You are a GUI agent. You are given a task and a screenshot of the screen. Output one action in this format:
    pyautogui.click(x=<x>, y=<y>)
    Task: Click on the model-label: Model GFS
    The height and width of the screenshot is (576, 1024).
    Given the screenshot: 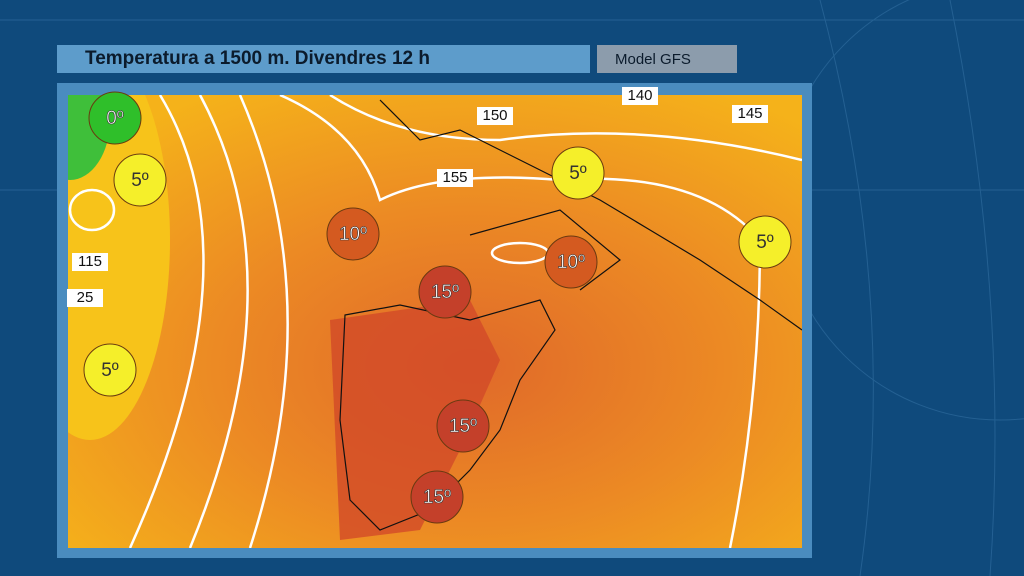 What is the action you would take?
    pyautogui.click(x=653, y=59)
    